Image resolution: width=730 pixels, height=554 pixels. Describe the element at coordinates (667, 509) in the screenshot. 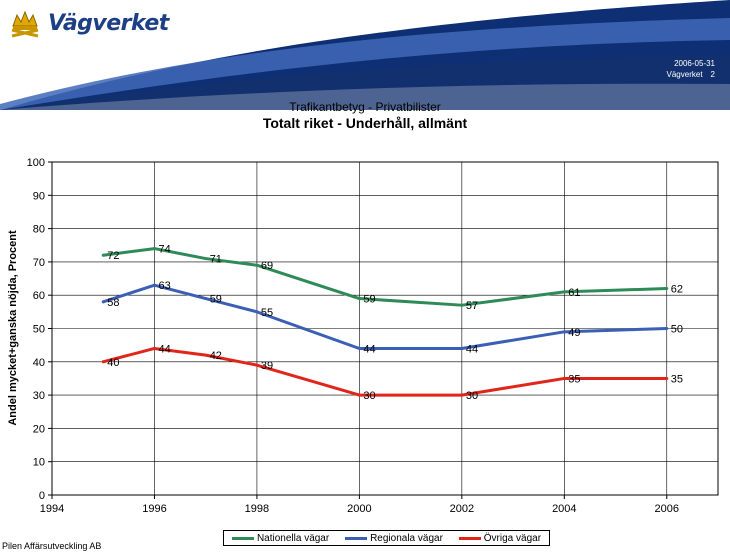

I see `x-tick-label: 2006` at that location.